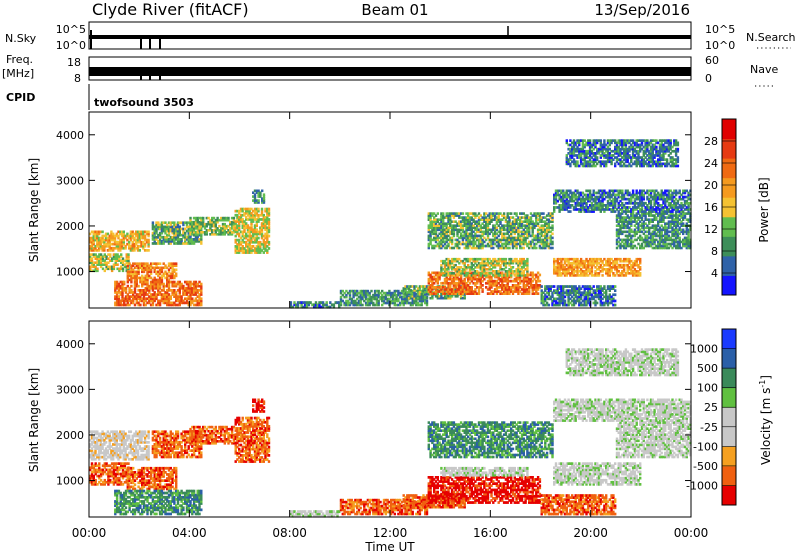 The image size is (800, 554). Describe the element at coordinates (77, 78) in the screenshot. I see `freq-tick-bottom: 8` at that location.